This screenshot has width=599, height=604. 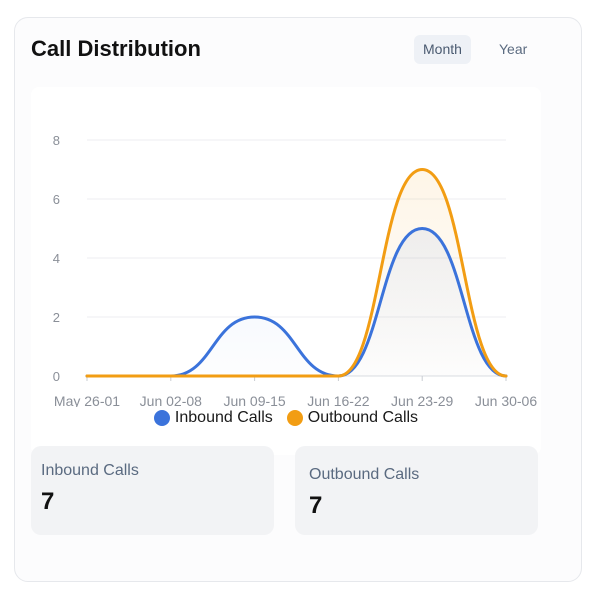 What do you see at coordinates (171, 400) in the screenshot?
I see `x-tick-label: Jun 02-08` at bounding box center [171, 400].